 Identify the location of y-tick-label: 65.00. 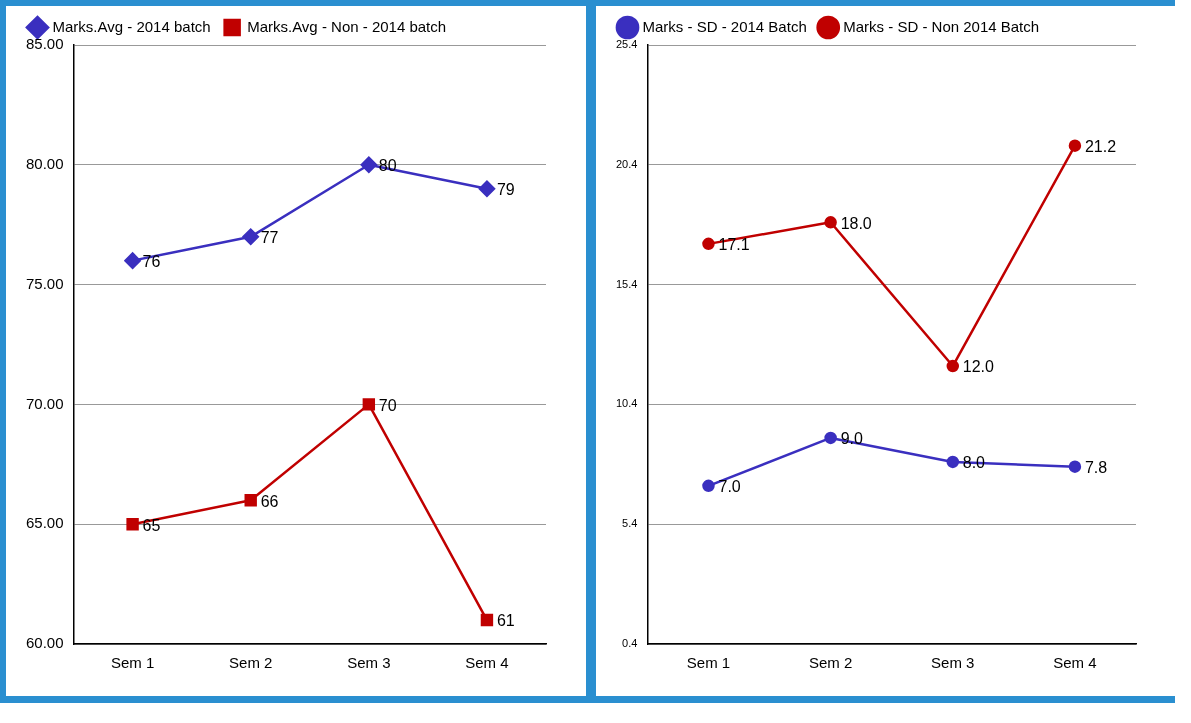
(44, 523).